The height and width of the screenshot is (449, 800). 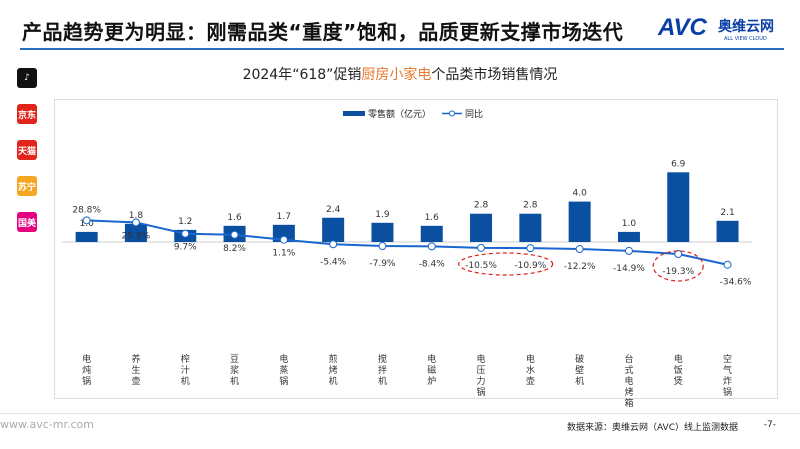 I want to click on yoy-label: -12.2%, so click(x=580, y=267).